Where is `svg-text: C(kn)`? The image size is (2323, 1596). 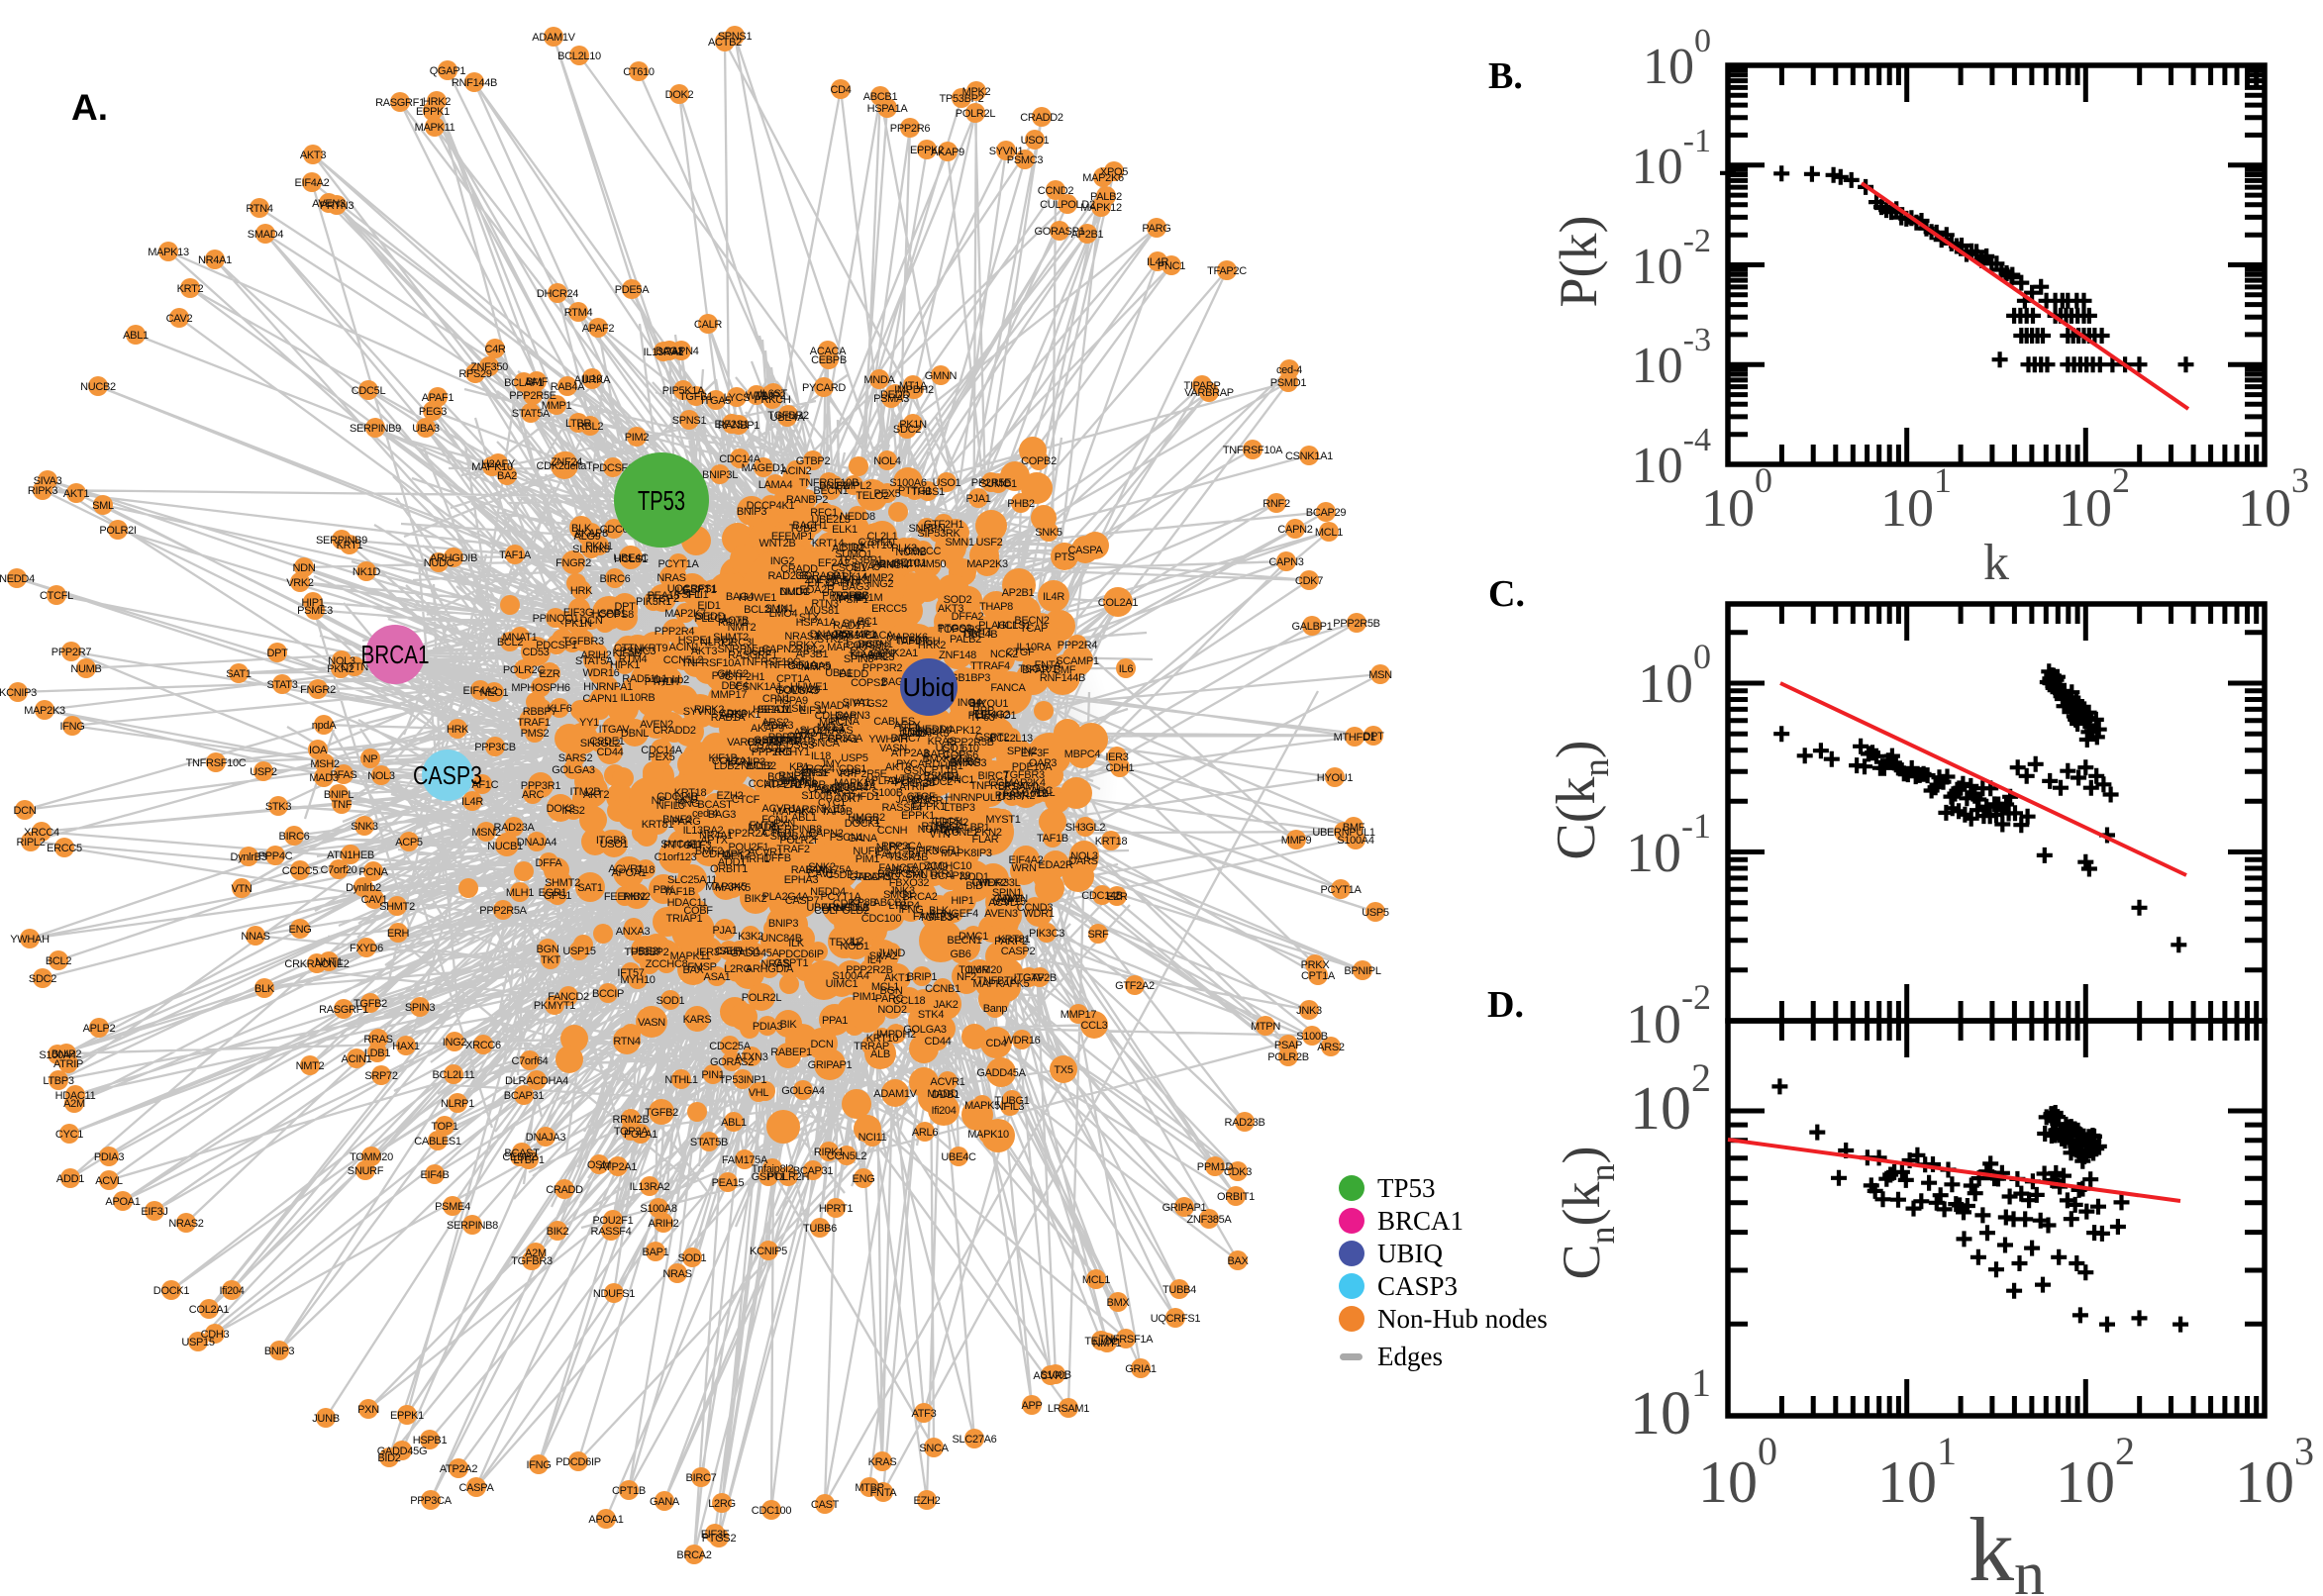 svg-text: C(kn) is located at coordinates (1581, 799).